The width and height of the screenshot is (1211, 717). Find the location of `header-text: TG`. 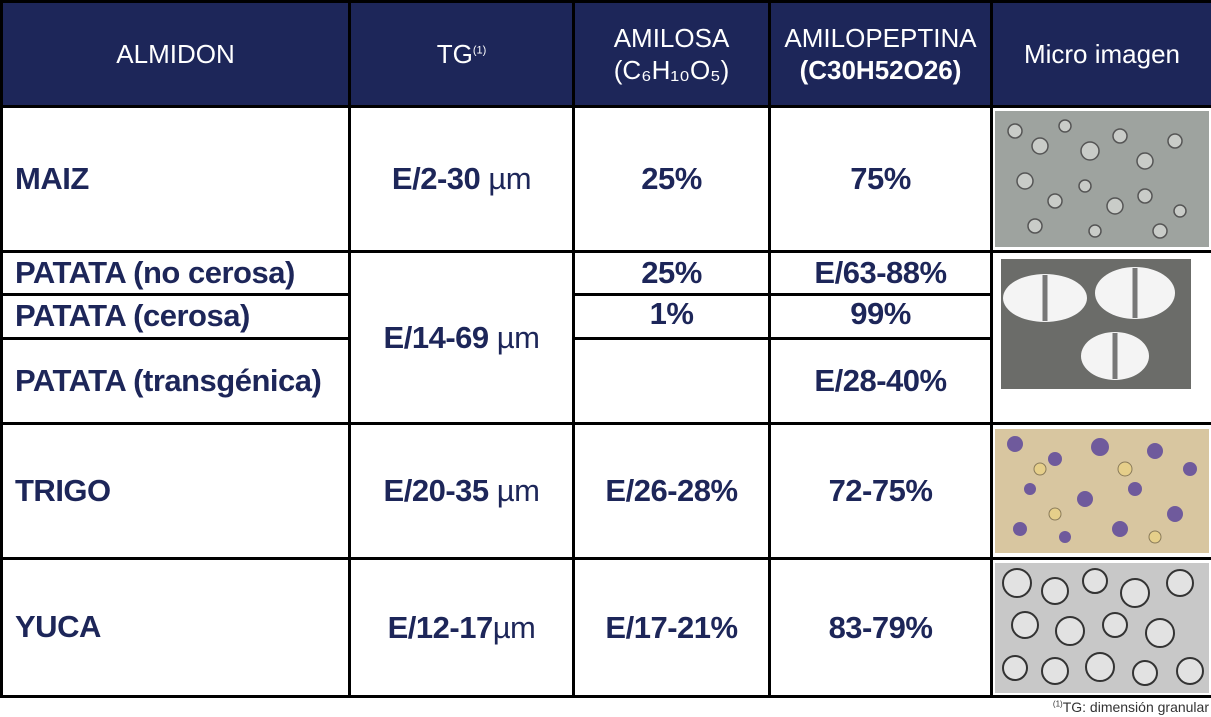

header-text: TG is located at coordinates (454, 53).